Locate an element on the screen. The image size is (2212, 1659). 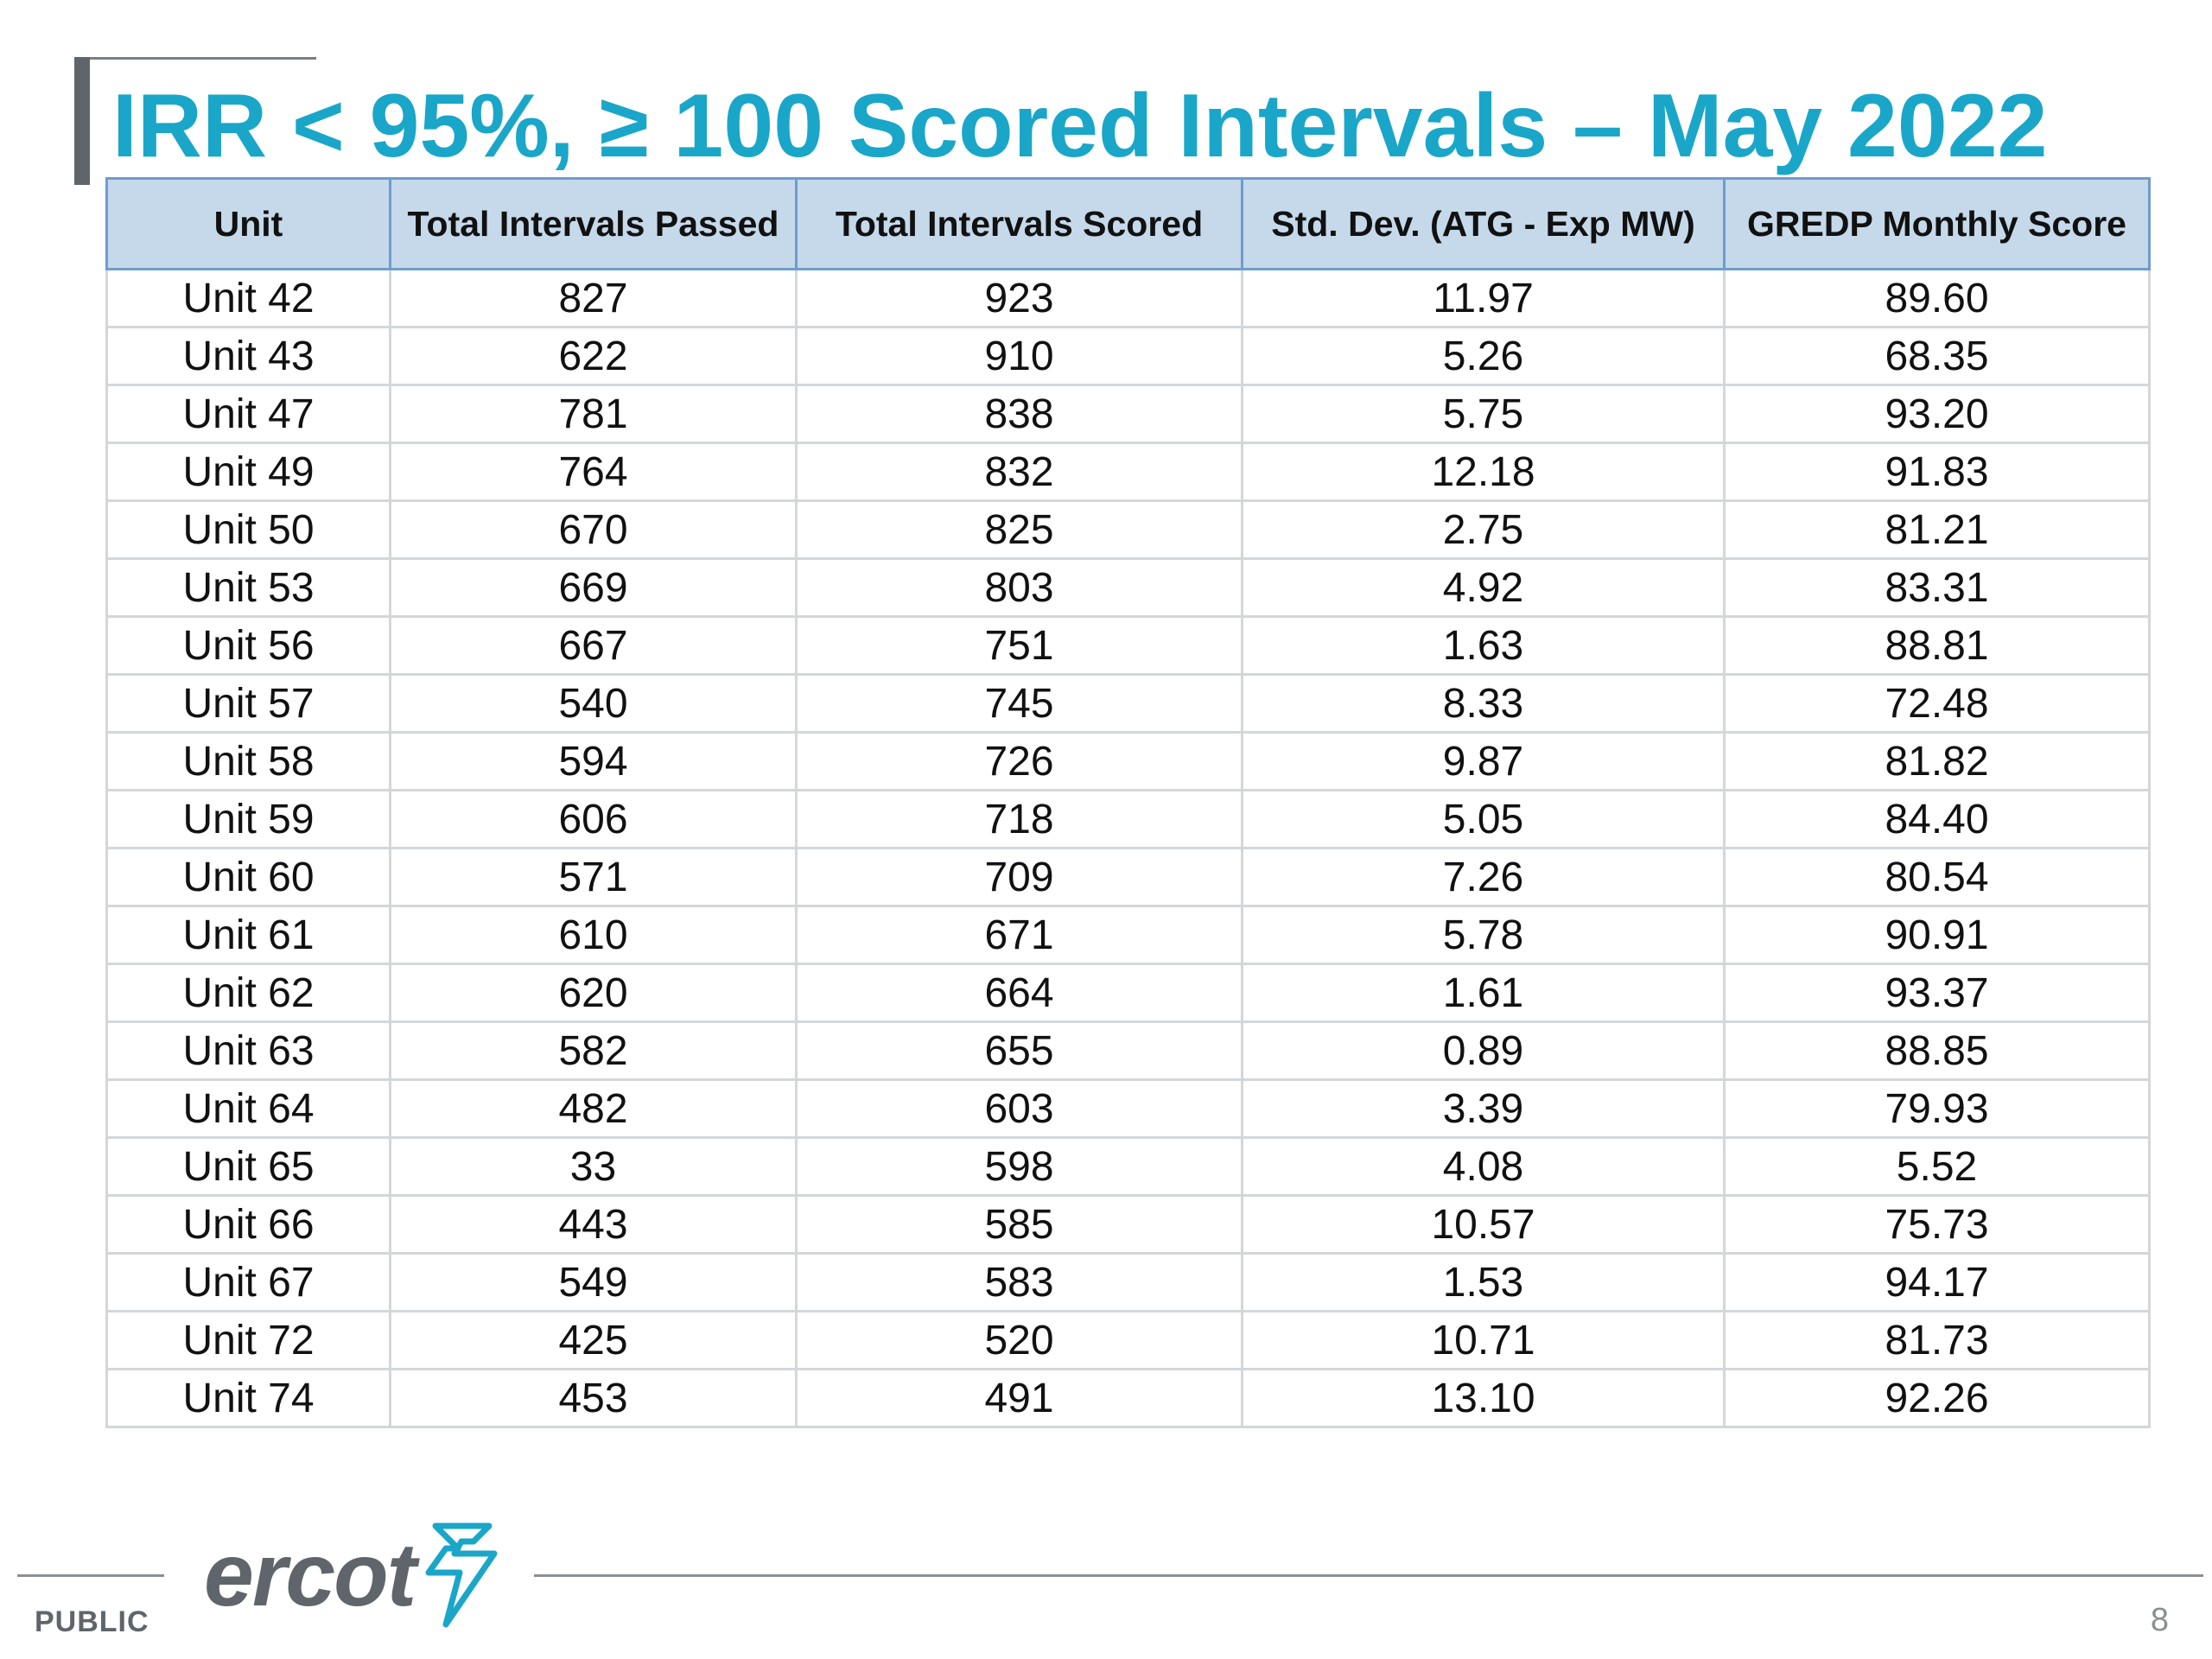
cell-total-intervals-scored: 585 is located at coordinates (1019, 1224).